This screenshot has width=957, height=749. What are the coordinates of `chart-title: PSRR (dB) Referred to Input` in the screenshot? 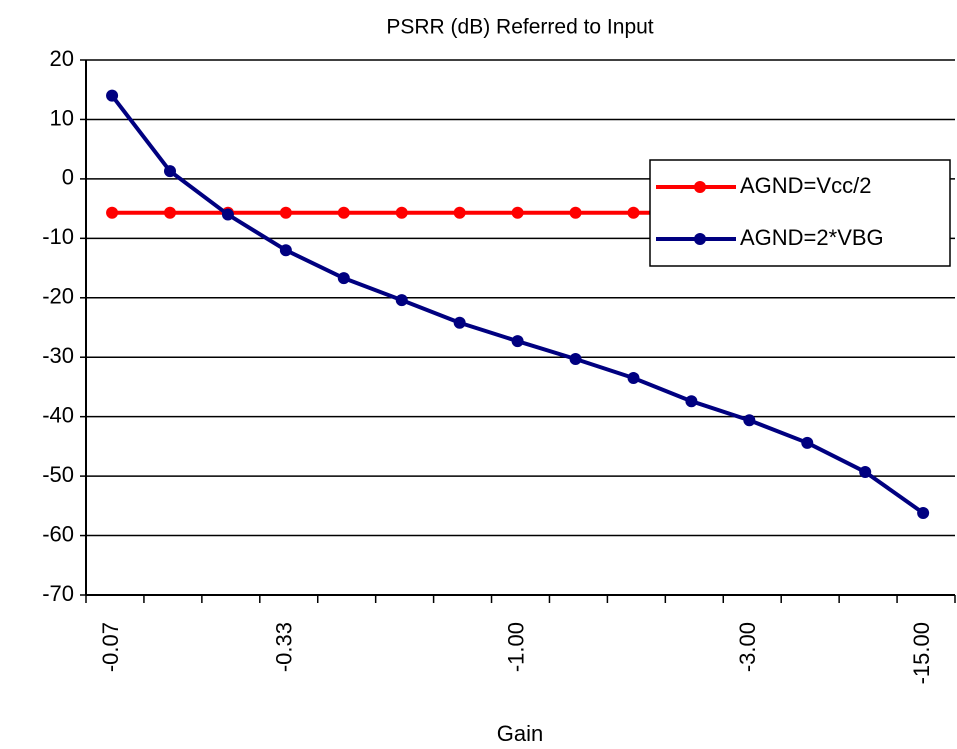 It's located at (519, 27).